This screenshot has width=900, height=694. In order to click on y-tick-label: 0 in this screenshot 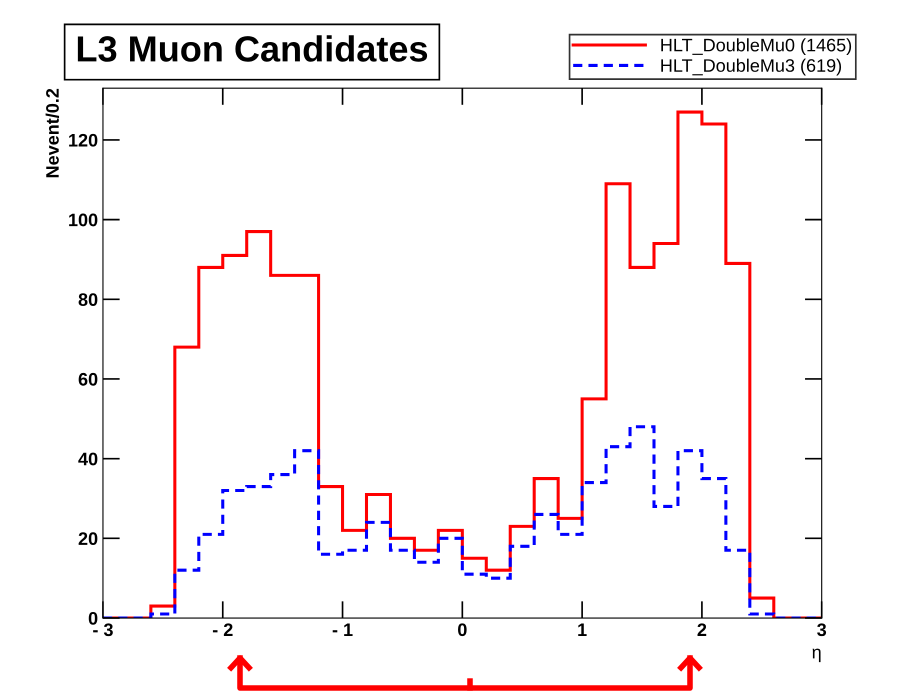, I will do `click(93, 618)`.